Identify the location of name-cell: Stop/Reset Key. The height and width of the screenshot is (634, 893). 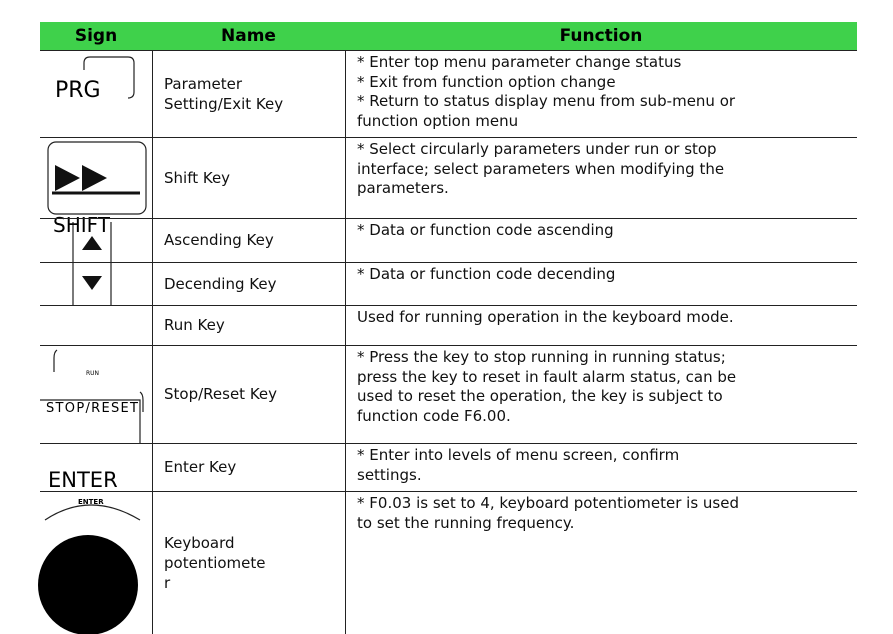
(248, 394).